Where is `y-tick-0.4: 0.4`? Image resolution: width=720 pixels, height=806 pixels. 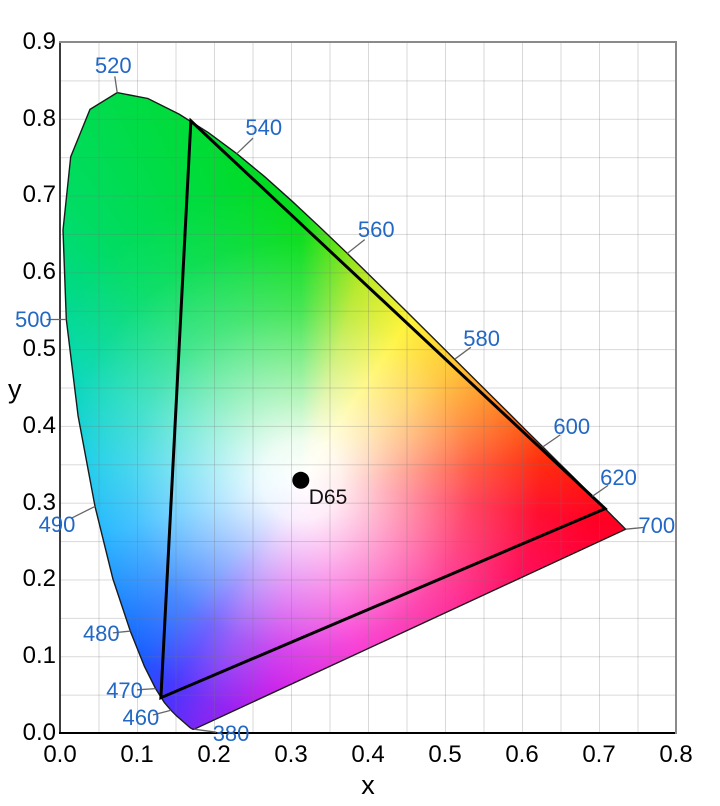
y-tick-0.4: 0.4 is located at coordinates (39, 425).